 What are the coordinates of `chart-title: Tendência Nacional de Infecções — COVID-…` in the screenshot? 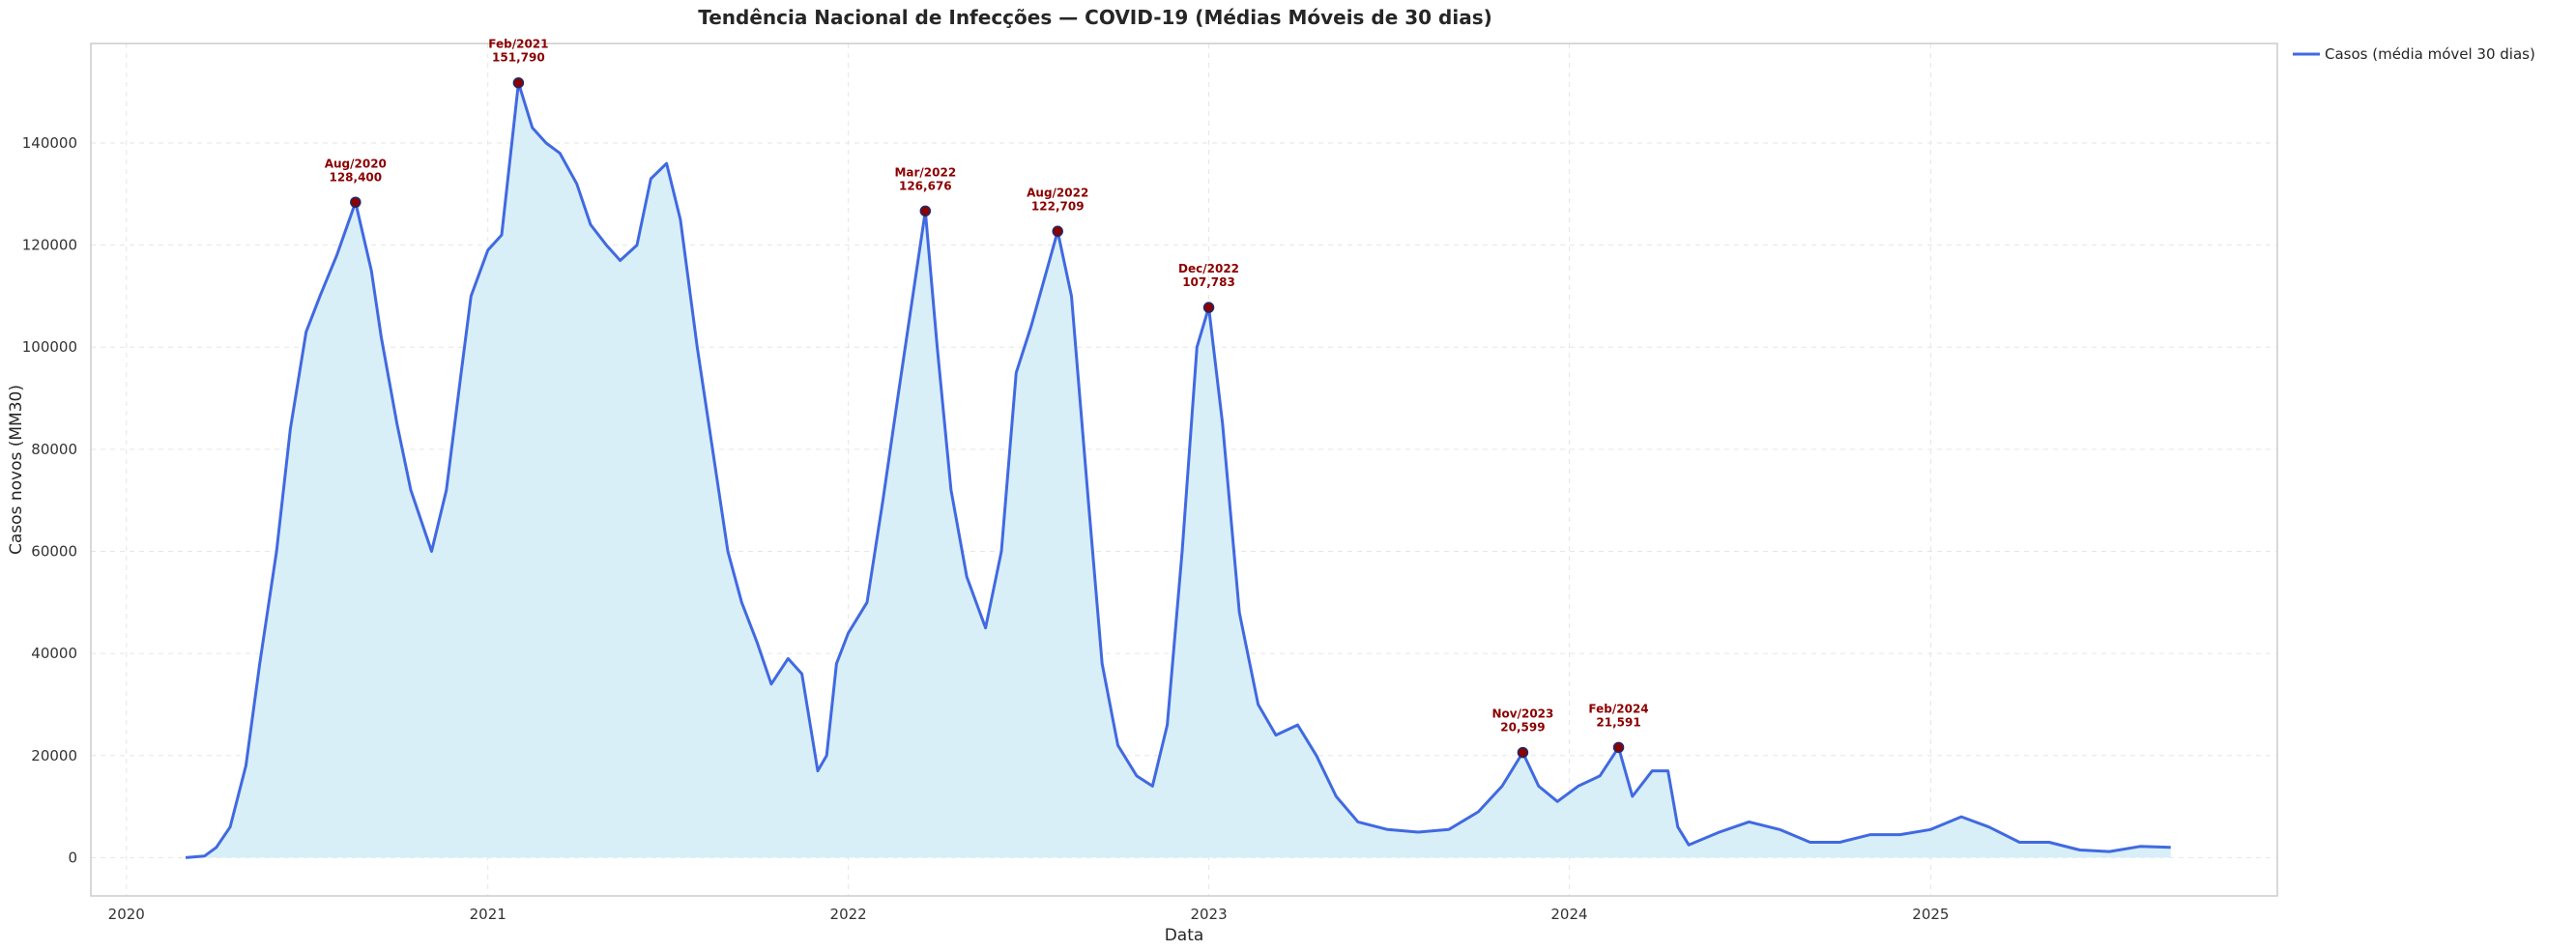 It's located at (1095, 17).